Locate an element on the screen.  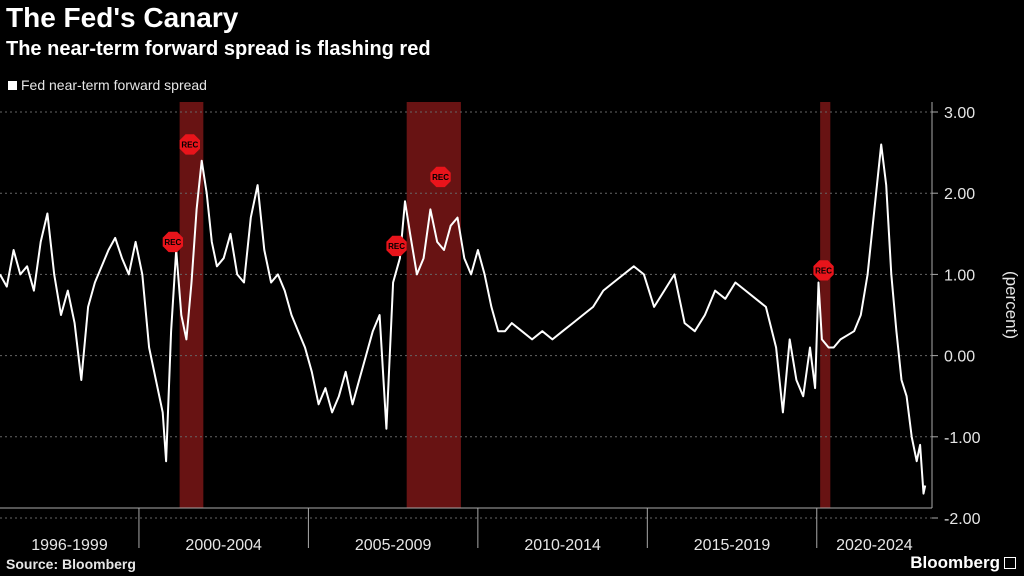
y-tick-label-5: -2.00 is located at coordinates (962, 519).